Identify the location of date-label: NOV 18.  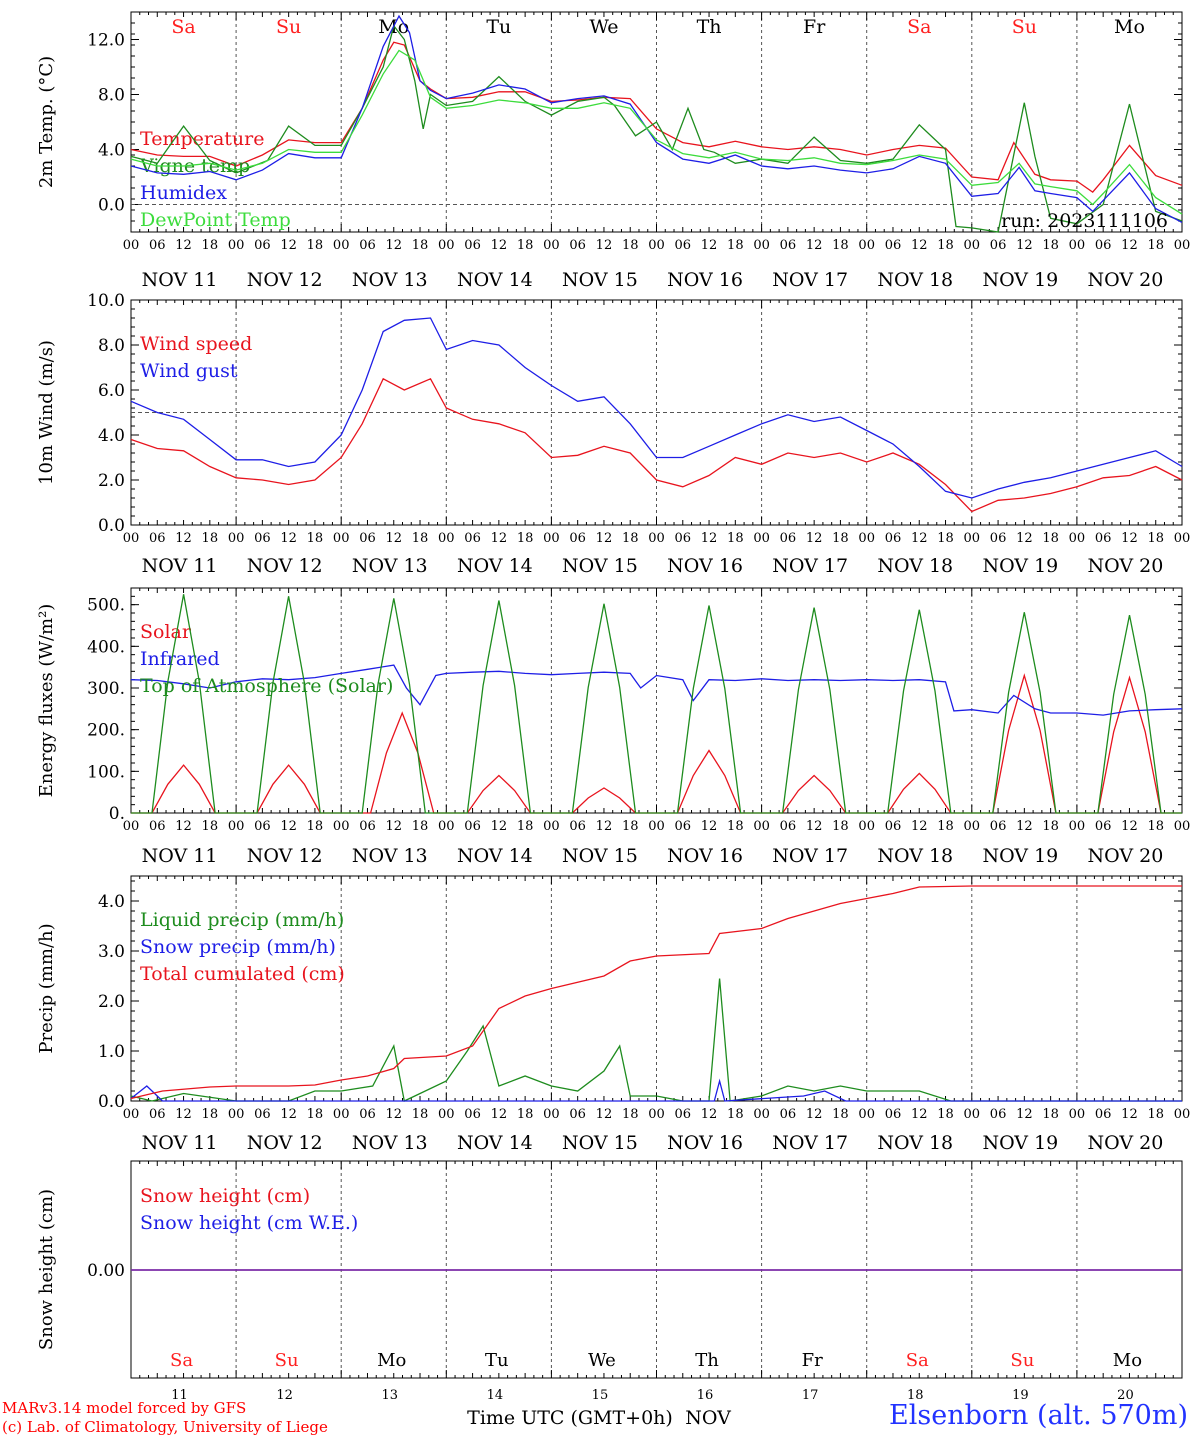
(915, 566).